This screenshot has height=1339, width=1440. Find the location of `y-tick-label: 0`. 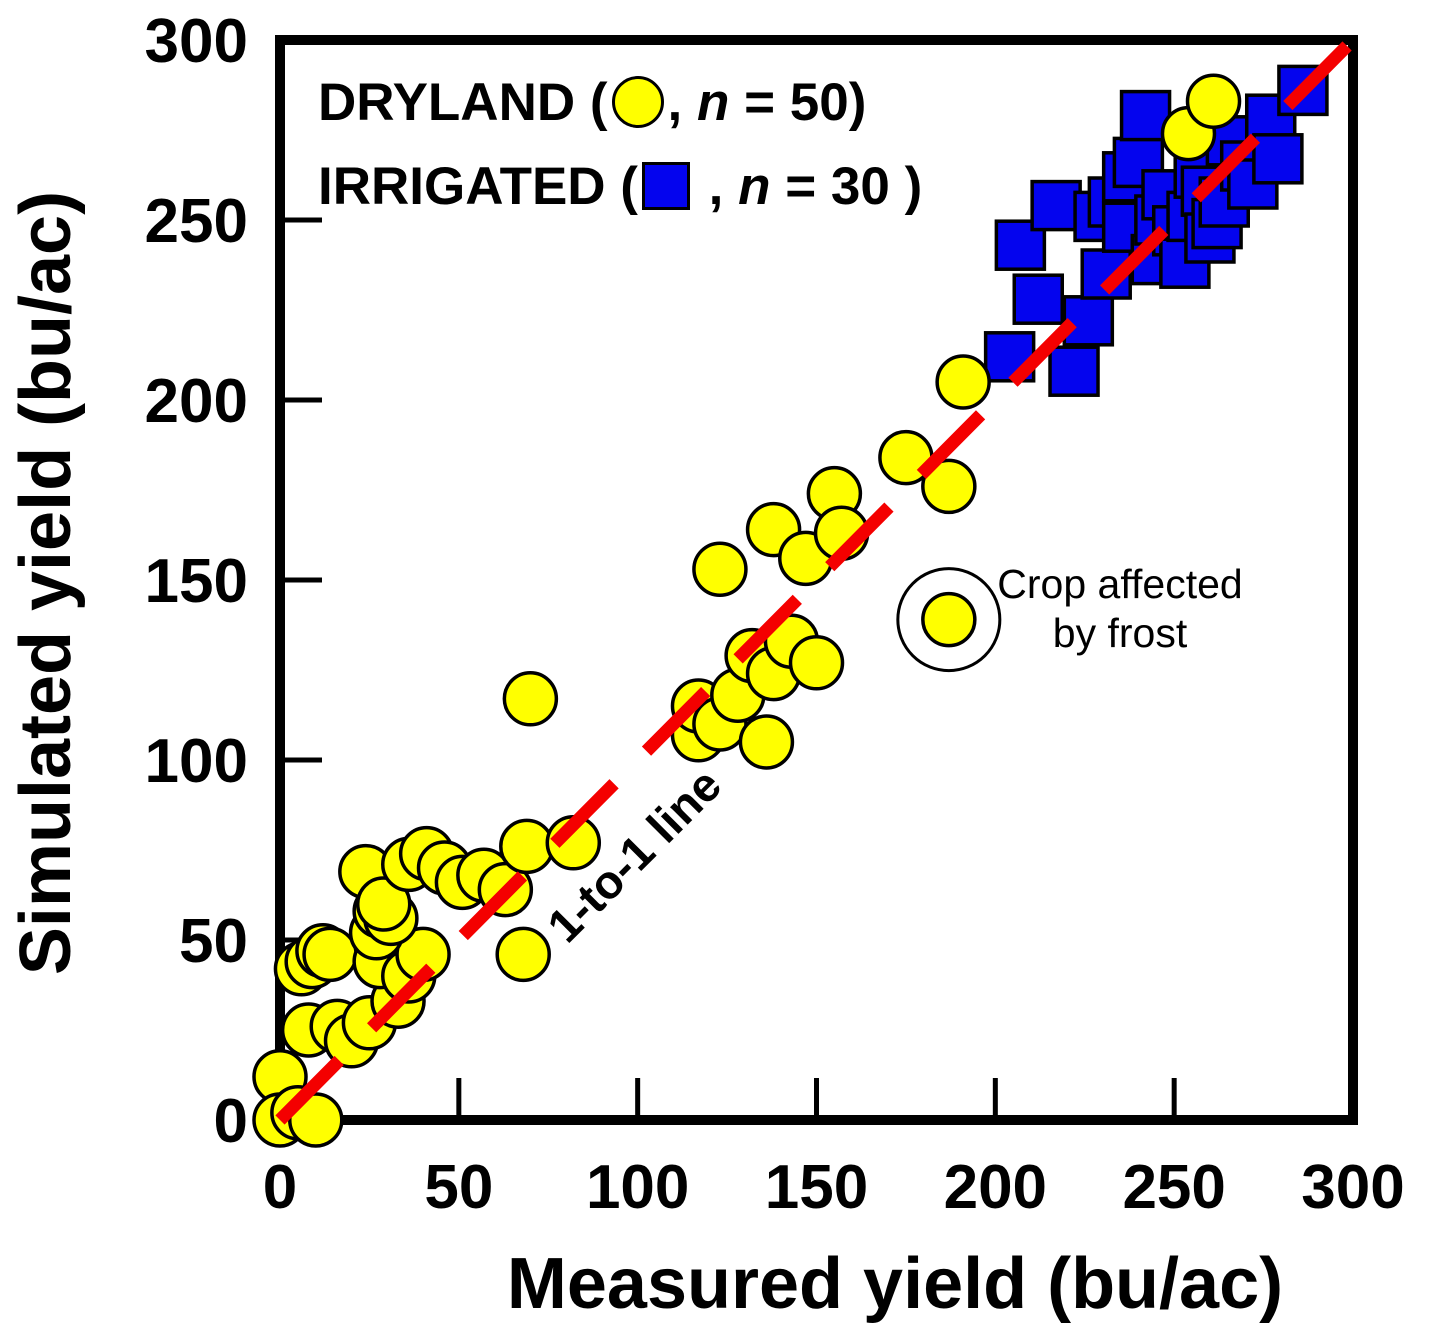

y-tick-label: 0 is located at coordinates (231, 1121).